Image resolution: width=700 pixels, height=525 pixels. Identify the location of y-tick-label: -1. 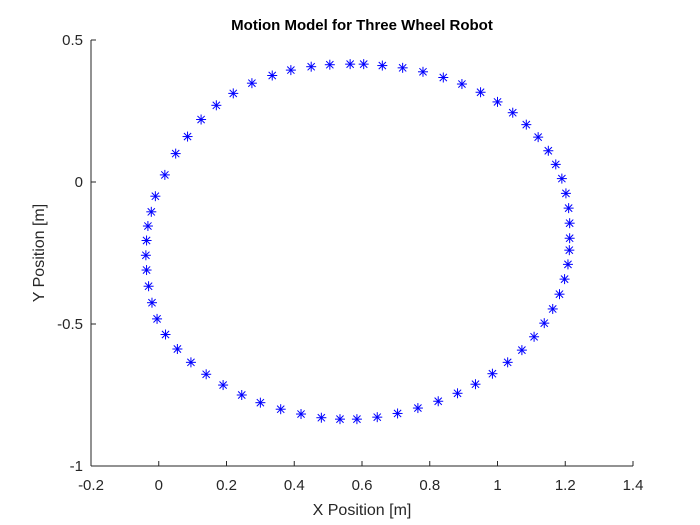
(76, 466).